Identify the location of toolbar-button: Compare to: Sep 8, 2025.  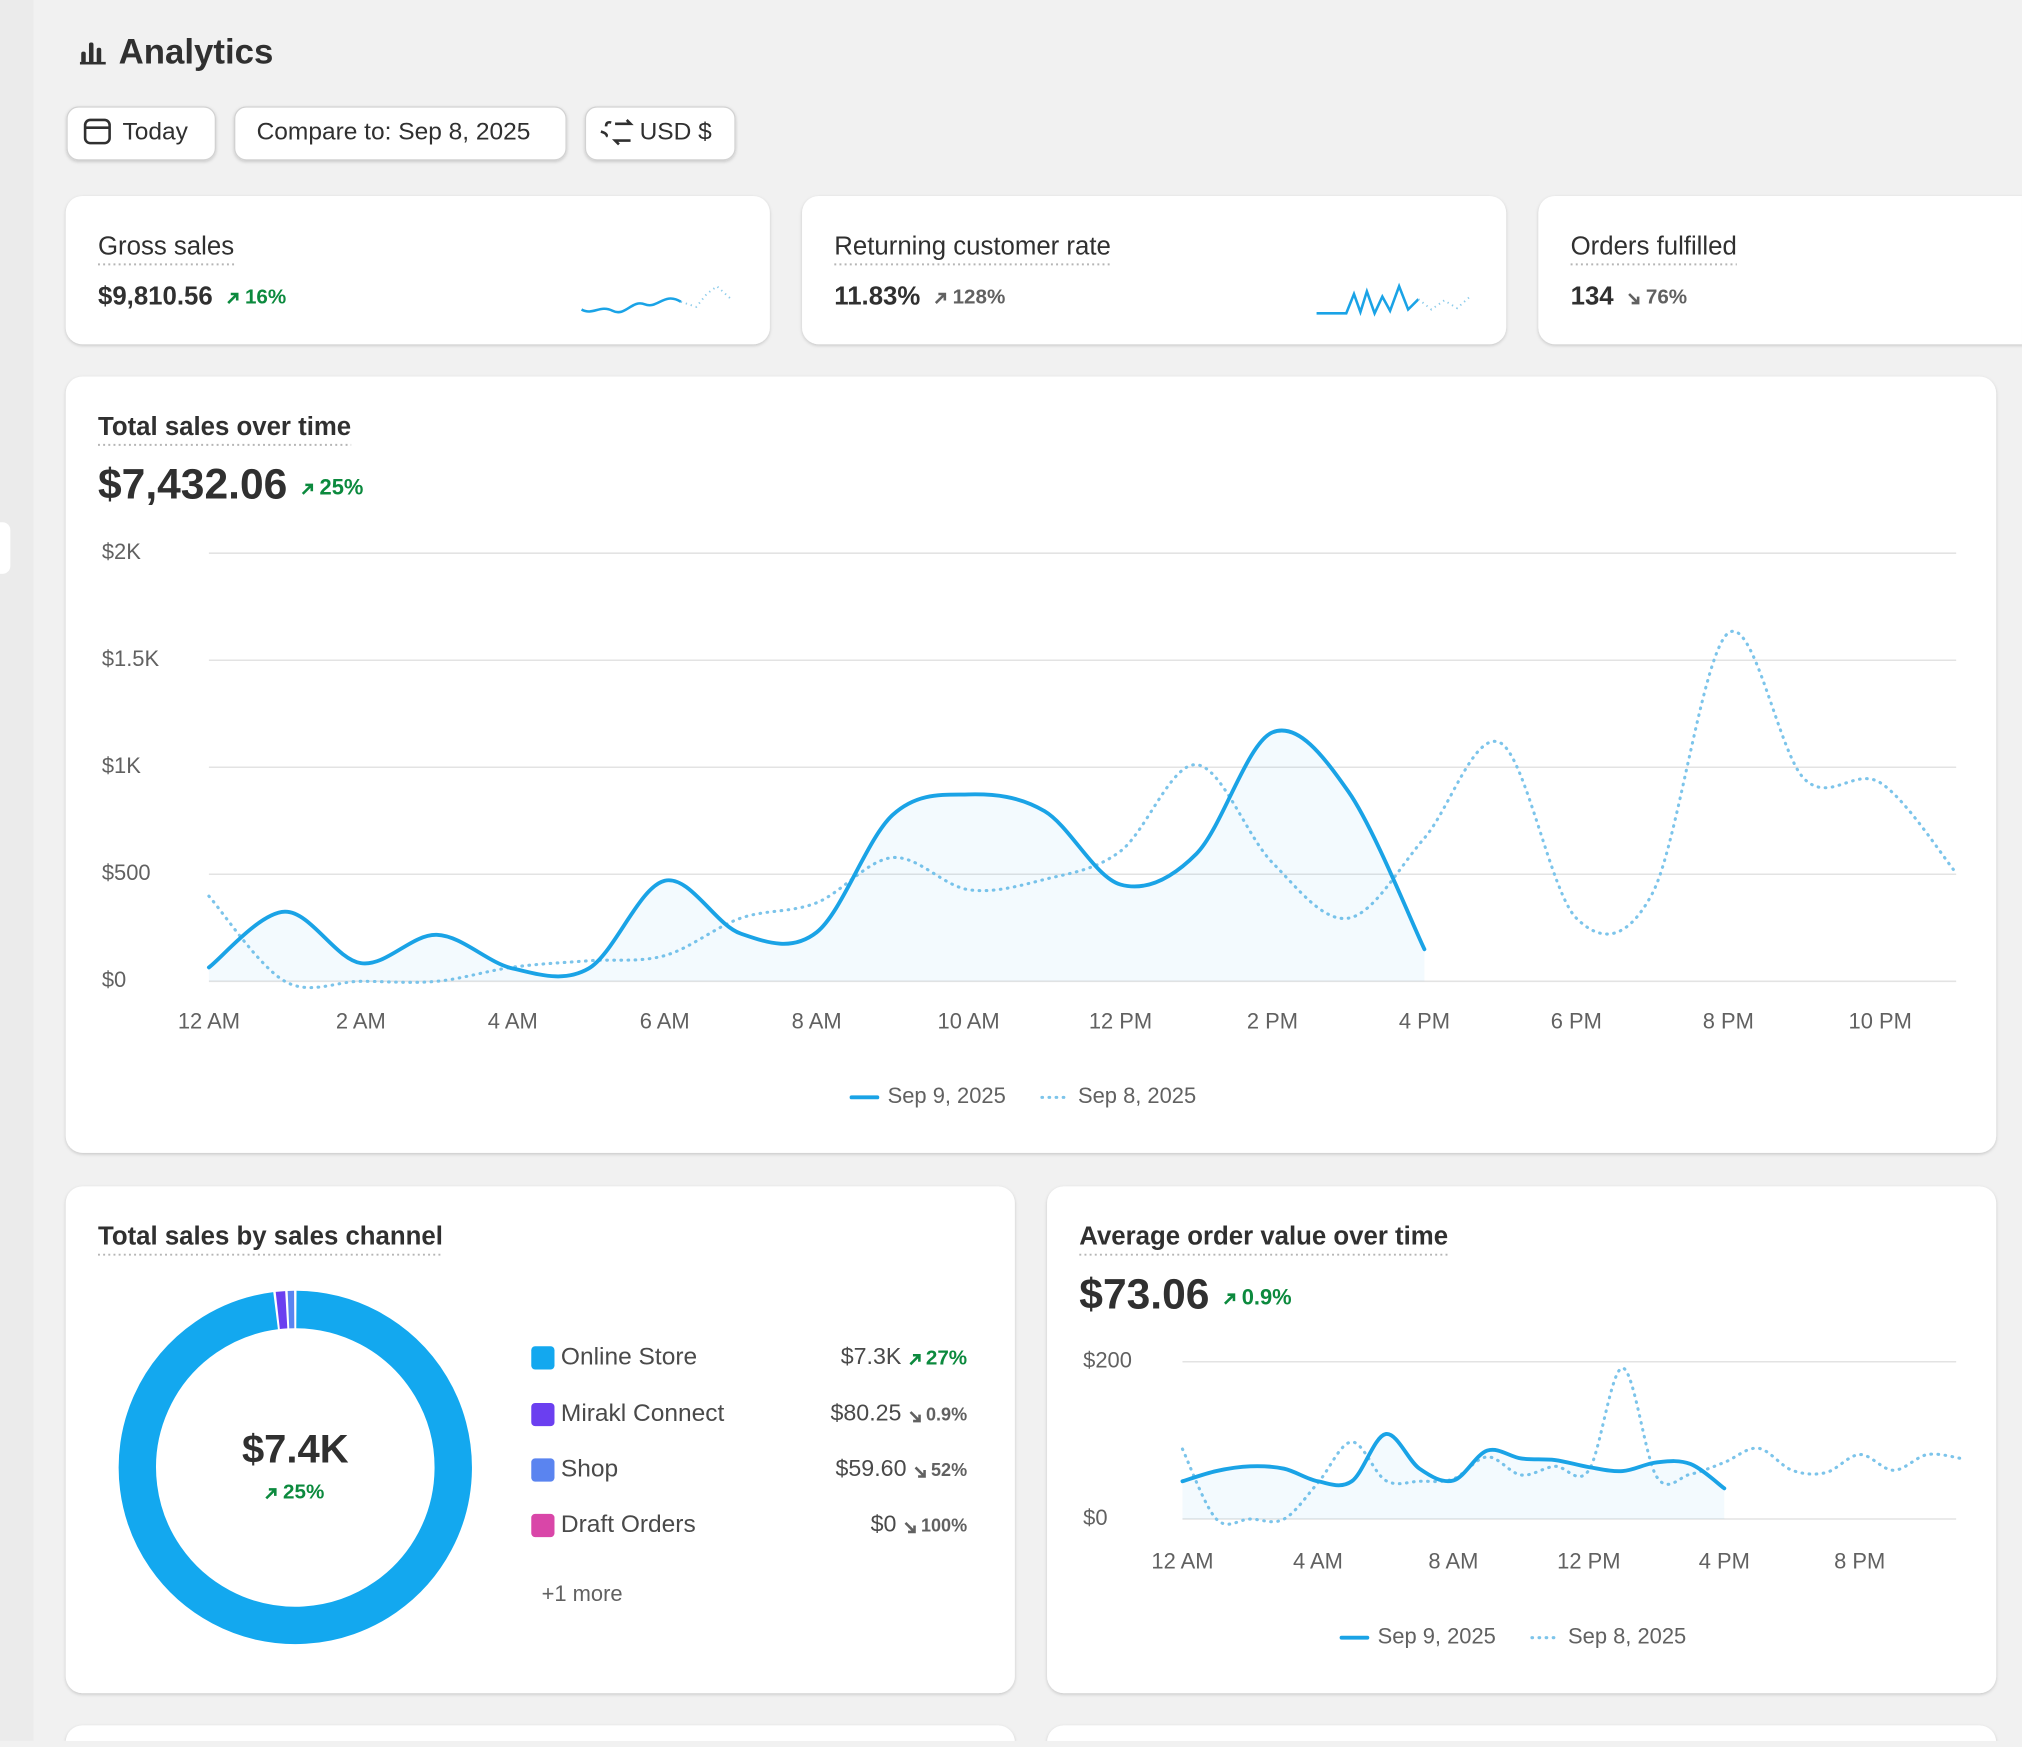
(400, 133).